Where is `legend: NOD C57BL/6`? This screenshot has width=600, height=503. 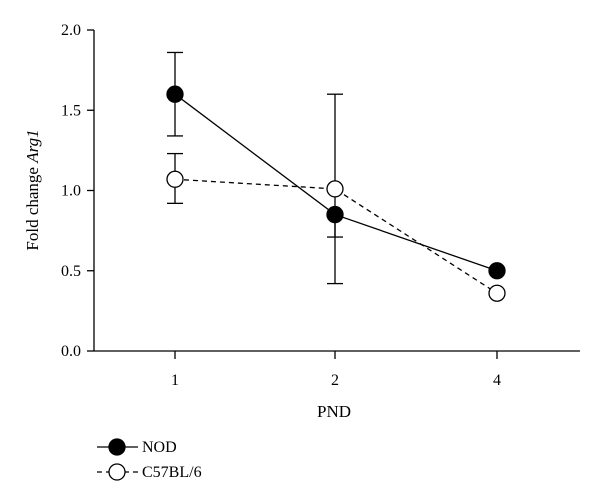
legend: NOD C57BL/6 is located at coordinates (149, 459).